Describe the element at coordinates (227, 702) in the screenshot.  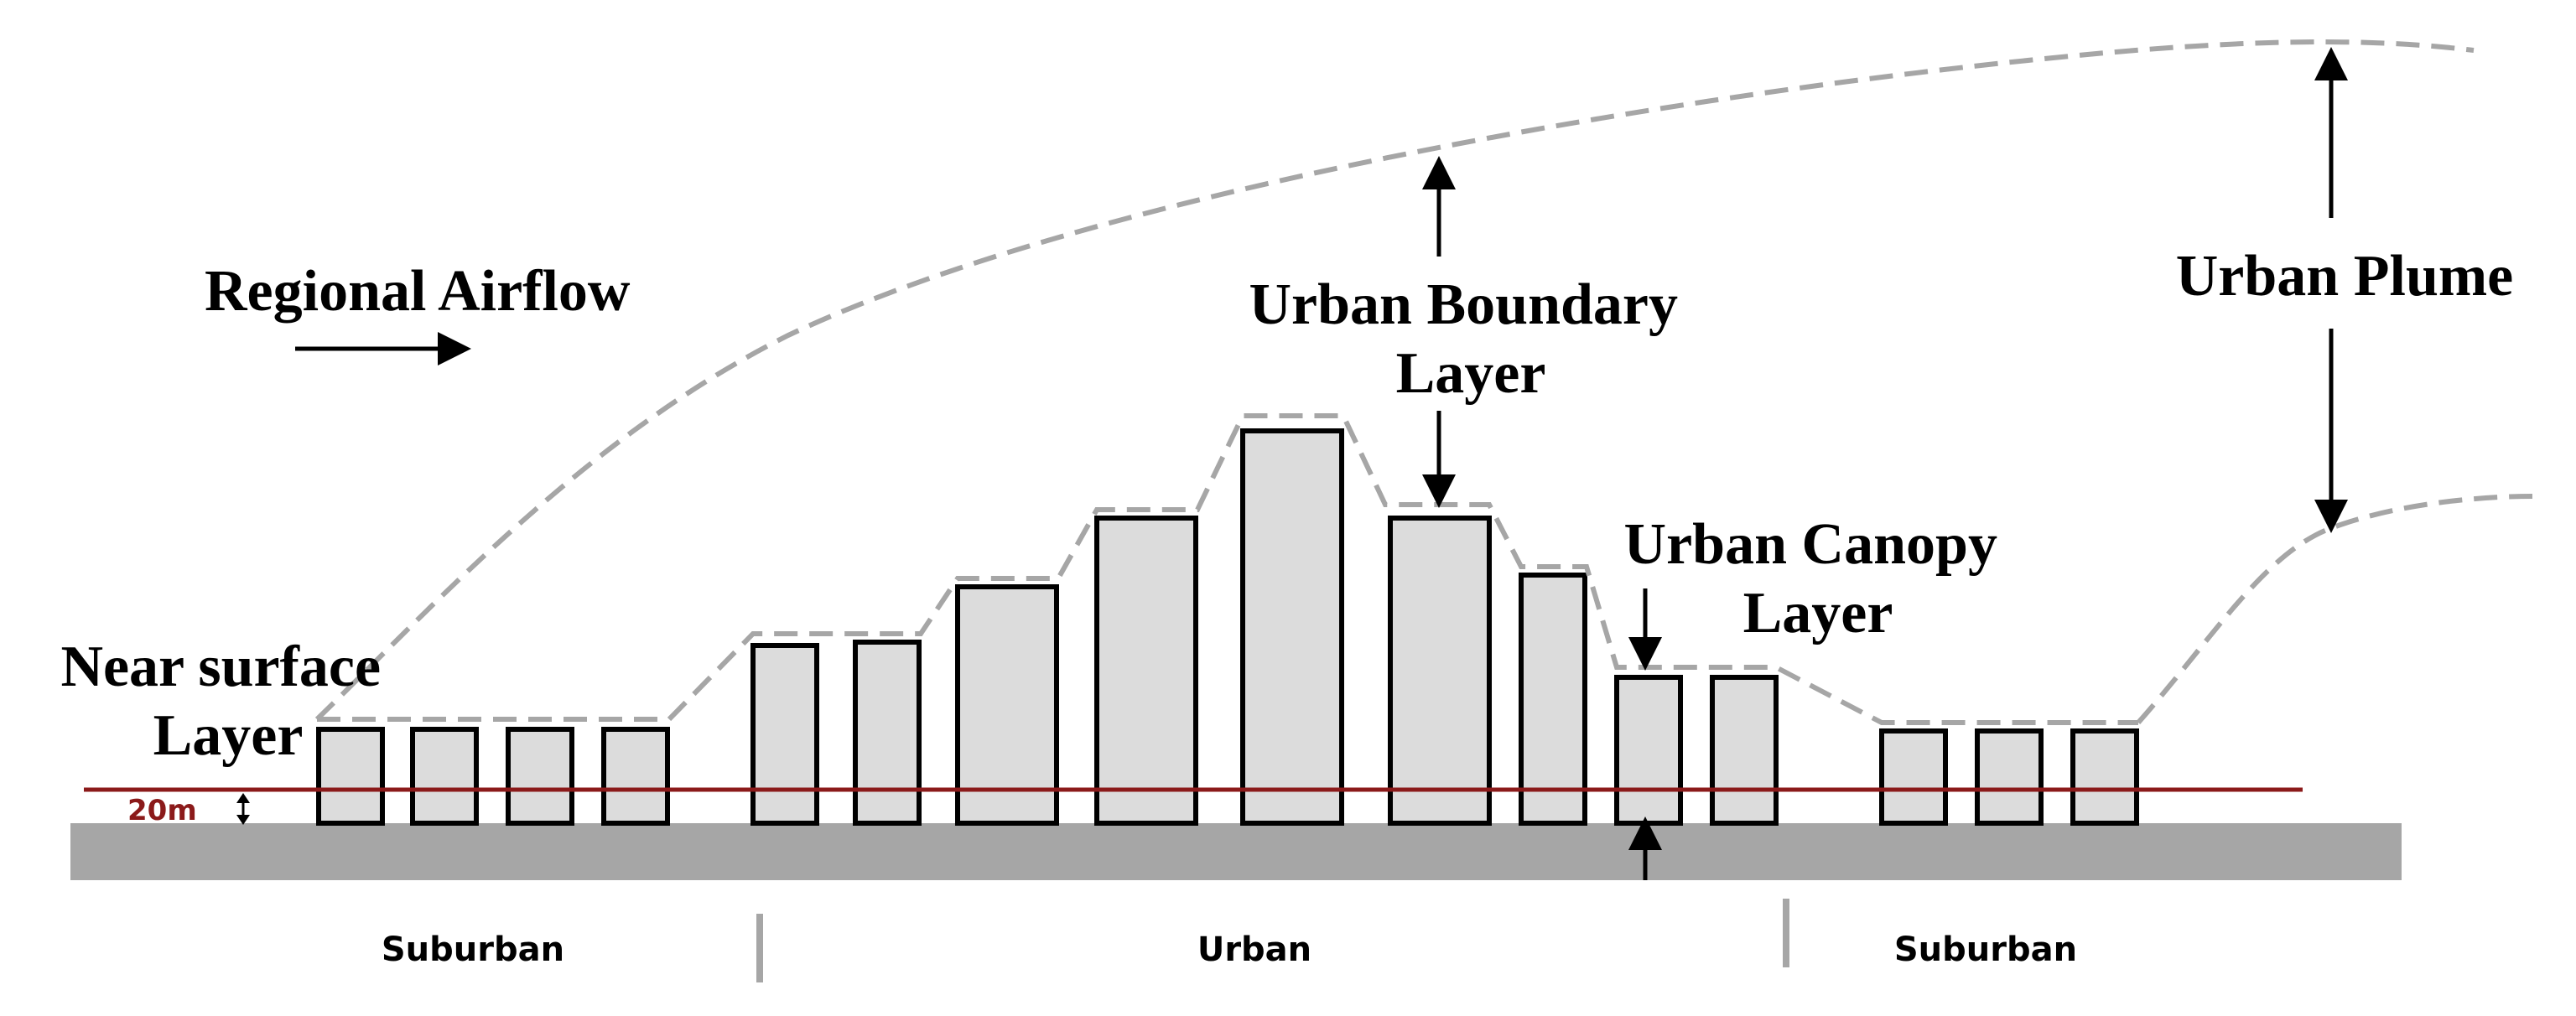
I see `near-surface-layer-label: Near surface Layer` at that location.